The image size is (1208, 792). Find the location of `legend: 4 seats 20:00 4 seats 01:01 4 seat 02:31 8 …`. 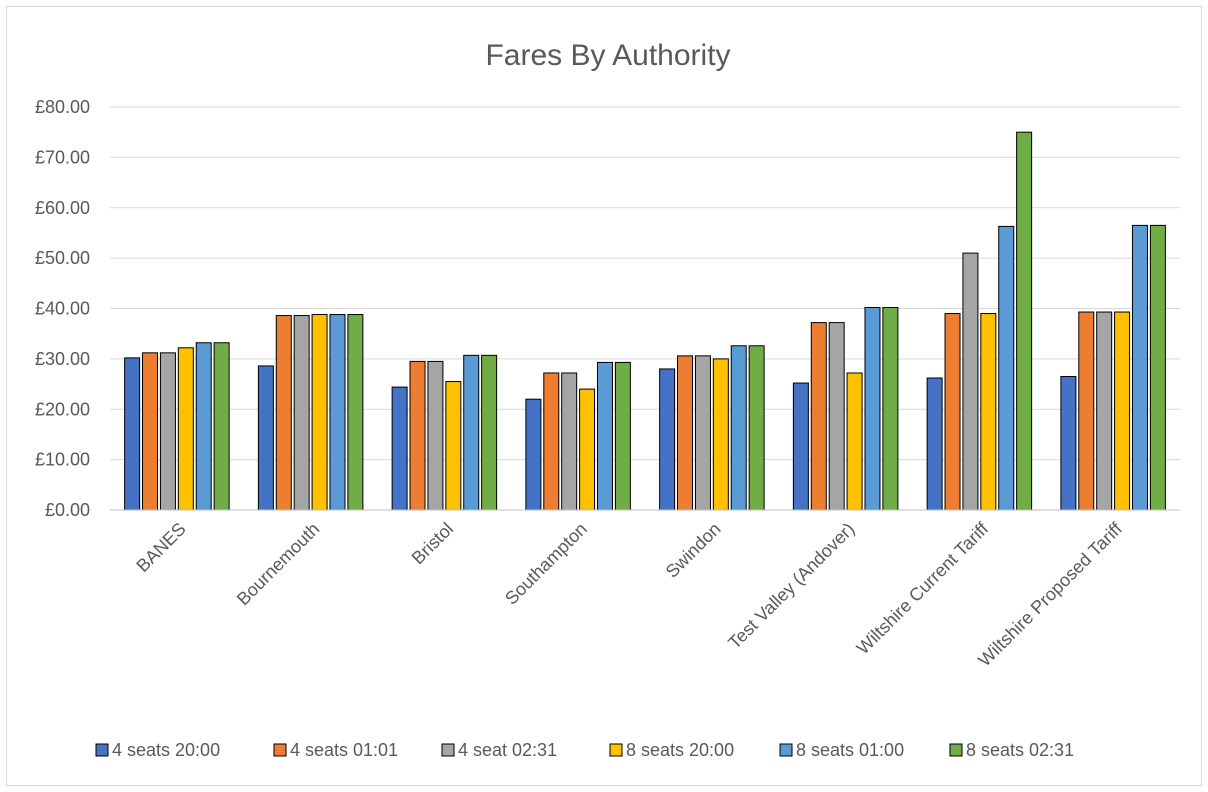

legend: 4 seats 20:00 4 seats 01:01 4 seat 02:31 8 … is located at coordinates (584, 750).